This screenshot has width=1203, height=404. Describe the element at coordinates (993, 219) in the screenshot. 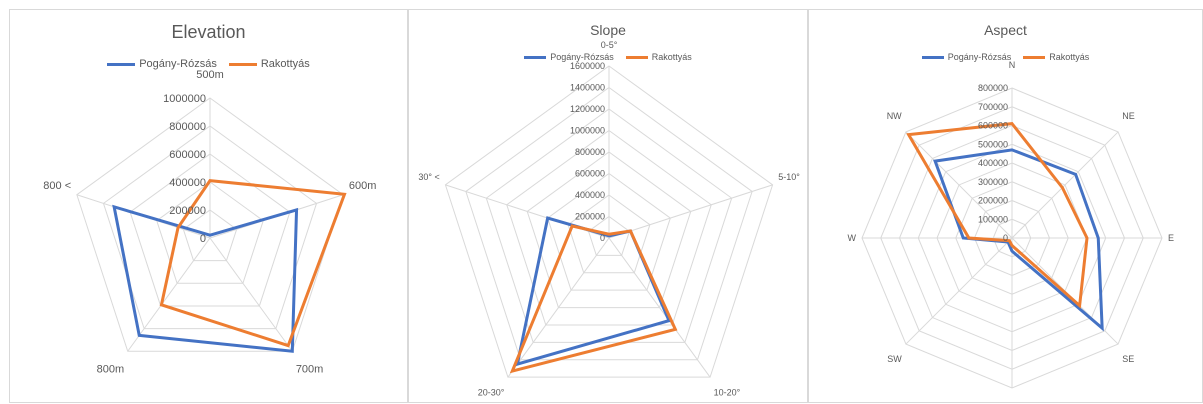

I see `tick-label: 100000` at that location.